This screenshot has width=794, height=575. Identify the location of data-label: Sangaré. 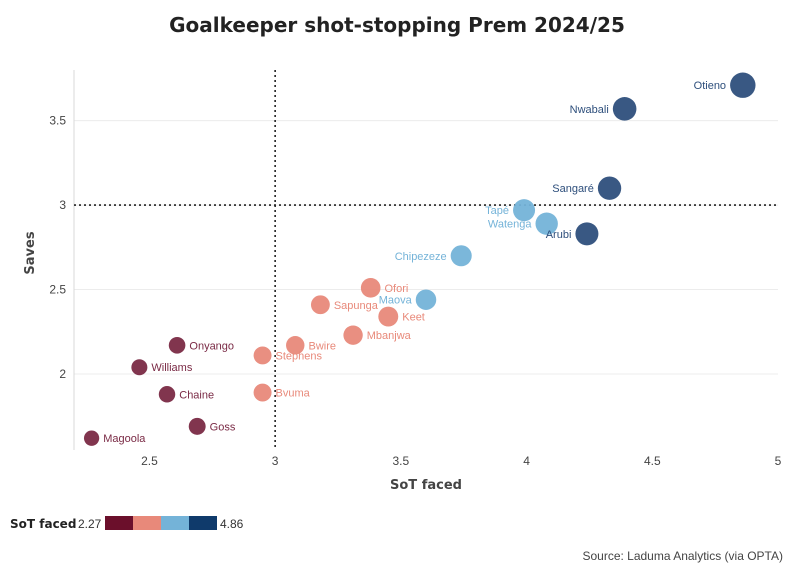
(573, 189).